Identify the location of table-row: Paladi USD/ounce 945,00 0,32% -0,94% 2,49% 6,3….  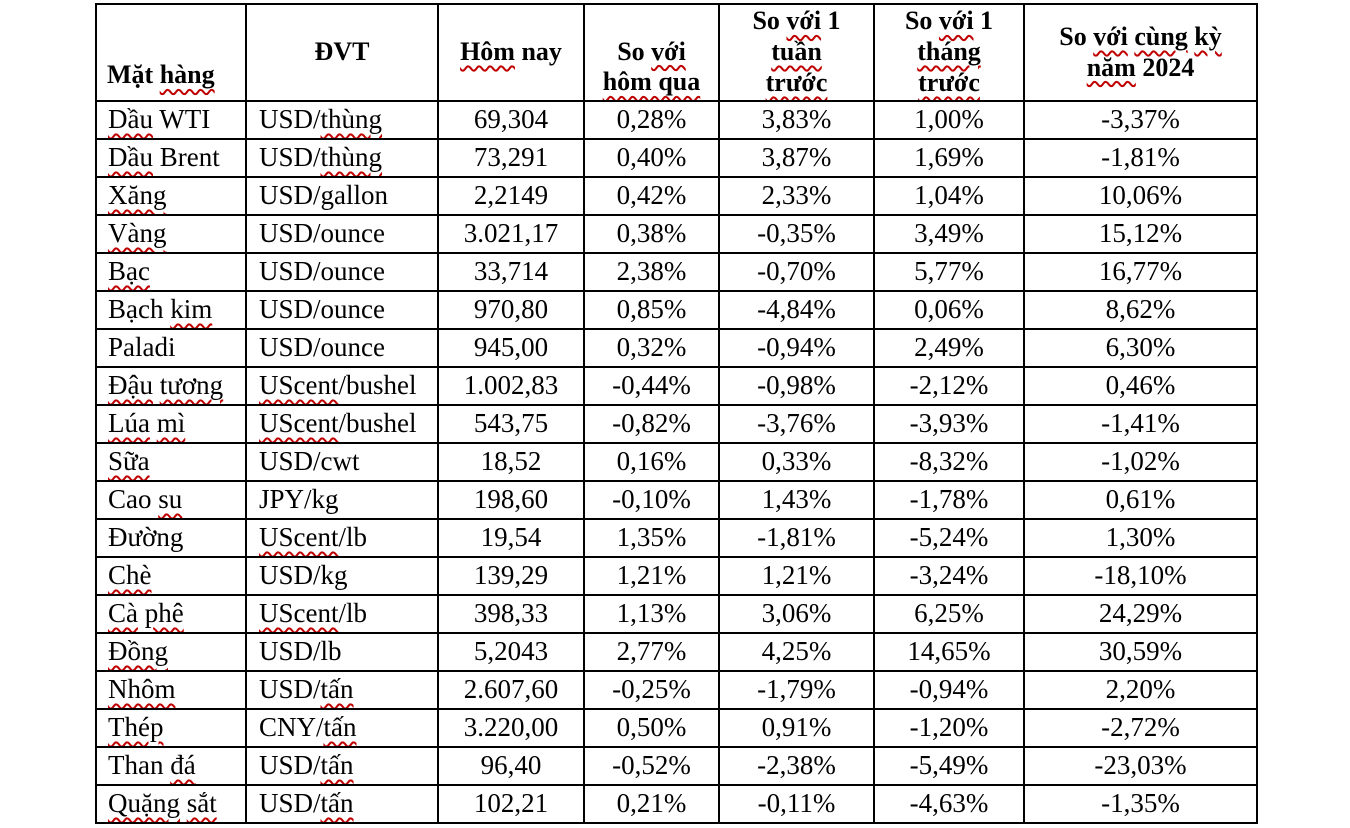
(676, 348).